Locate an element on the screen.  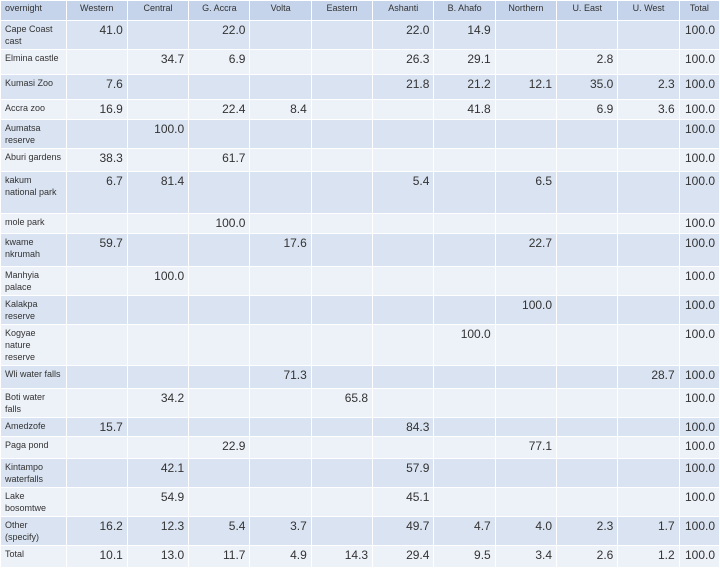
header-cell: Total is located at coordinates (699, 10).